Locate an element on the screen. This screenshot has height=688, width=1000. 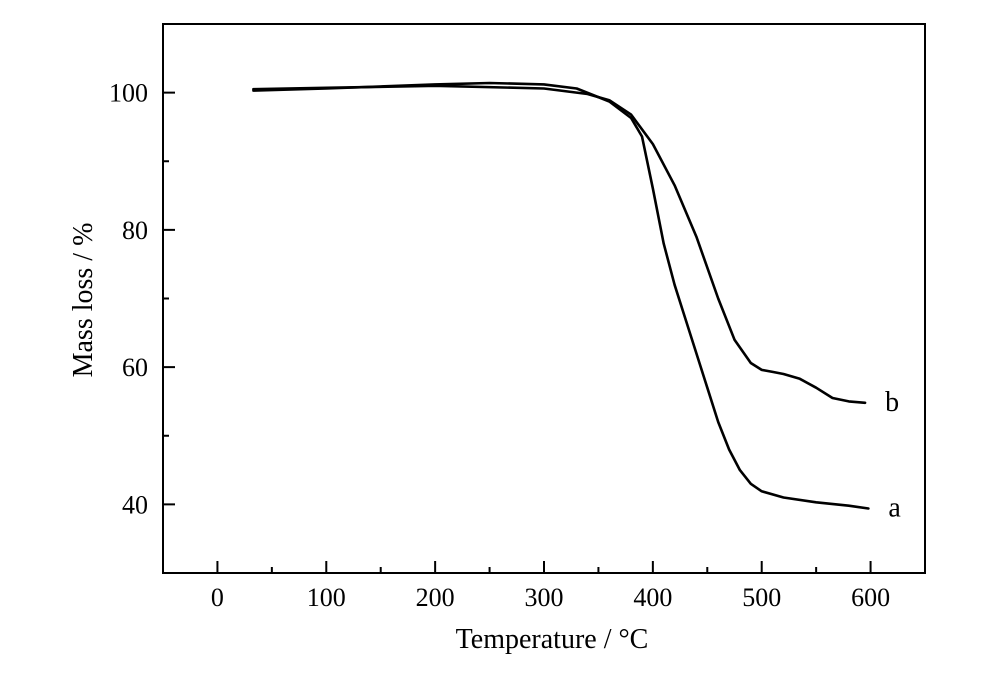
x-tick-label: 300 is located at coordinates (544, 597).